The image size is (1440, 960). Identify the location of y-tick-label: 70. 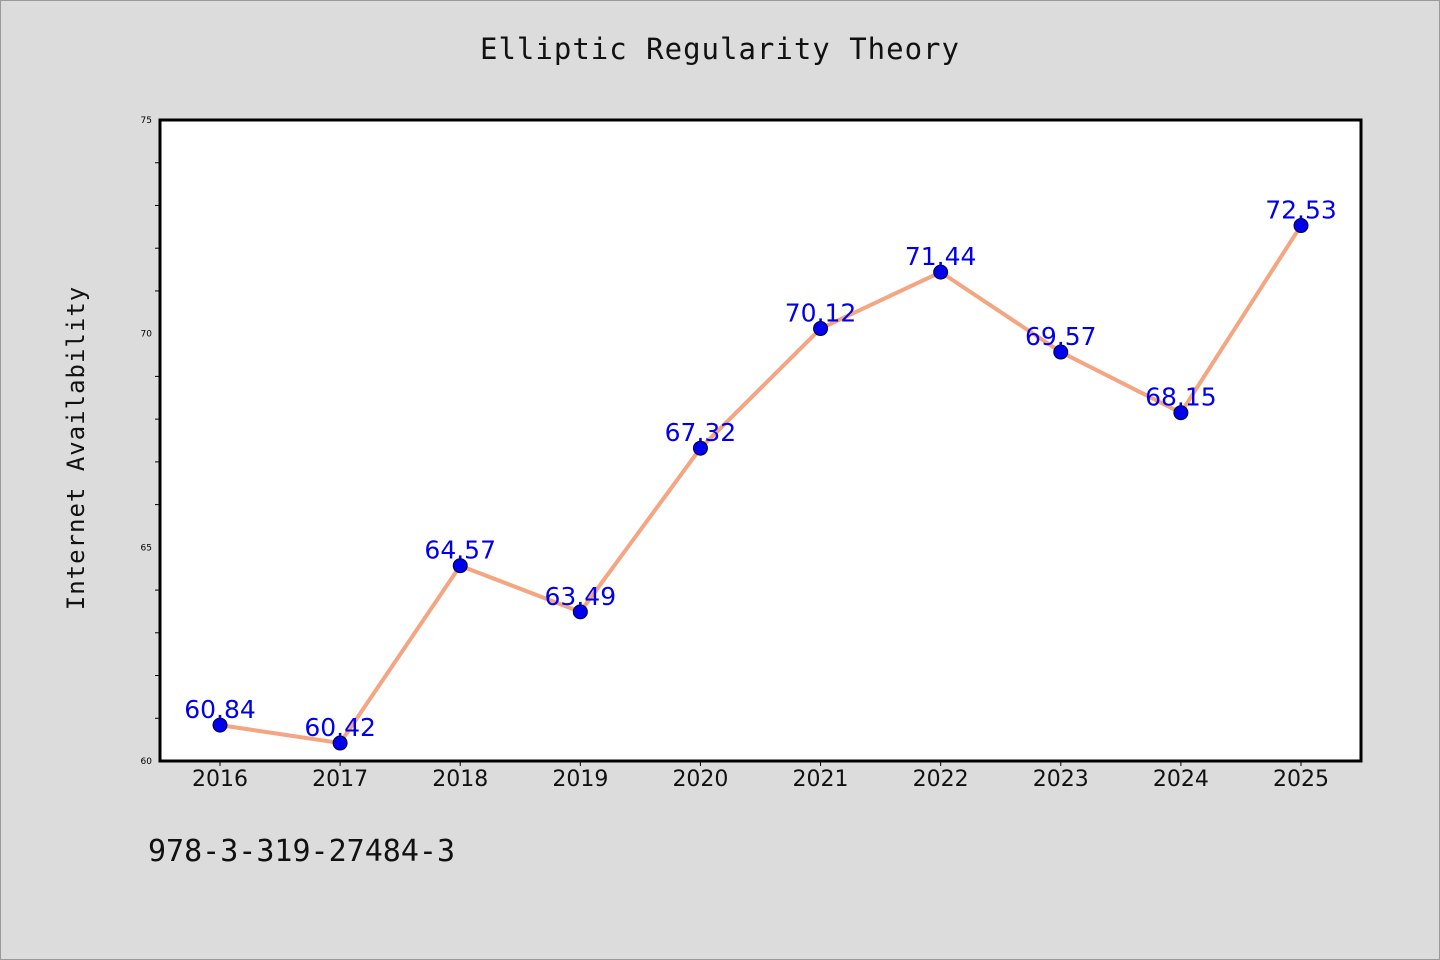
(147, 335).